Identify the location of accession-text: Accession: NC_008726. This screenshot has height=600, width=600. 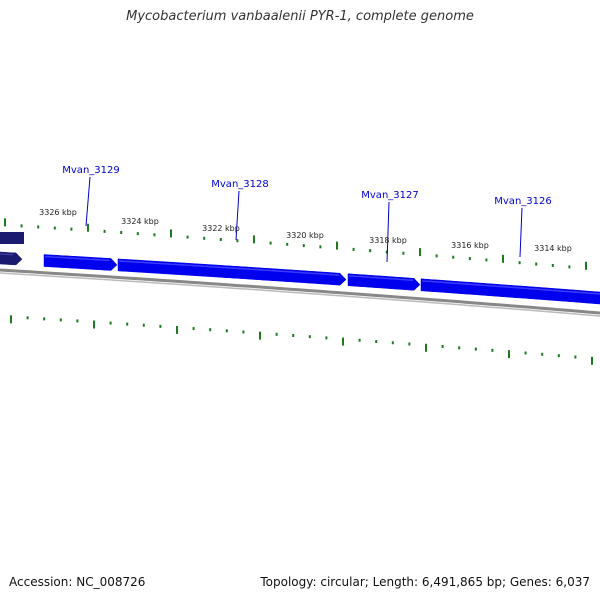
(77, 582).